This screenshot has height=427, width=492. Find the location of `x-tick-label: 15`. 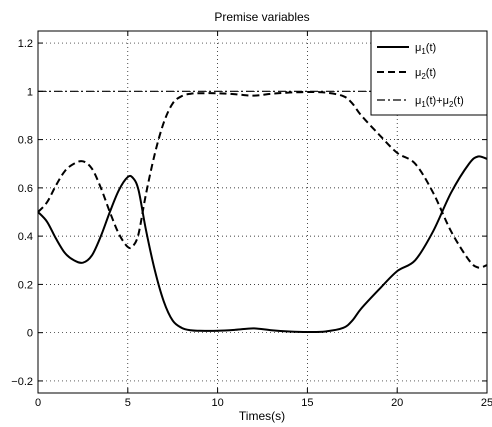

x-tick-label: 15 is located at coordinates (307, 403).